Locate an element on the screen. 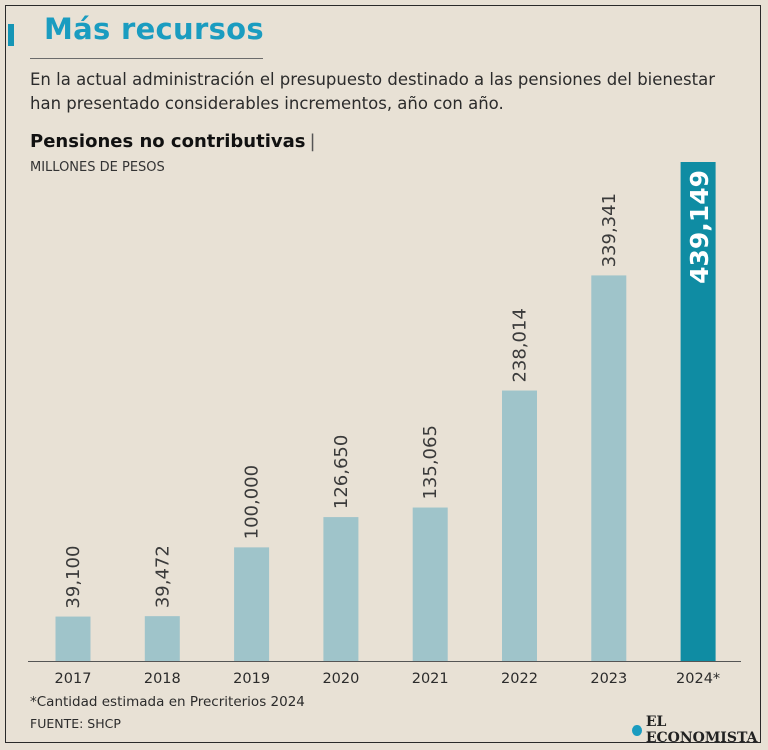  value-label-2019: 100,000 is located at coordinates (252, 502).